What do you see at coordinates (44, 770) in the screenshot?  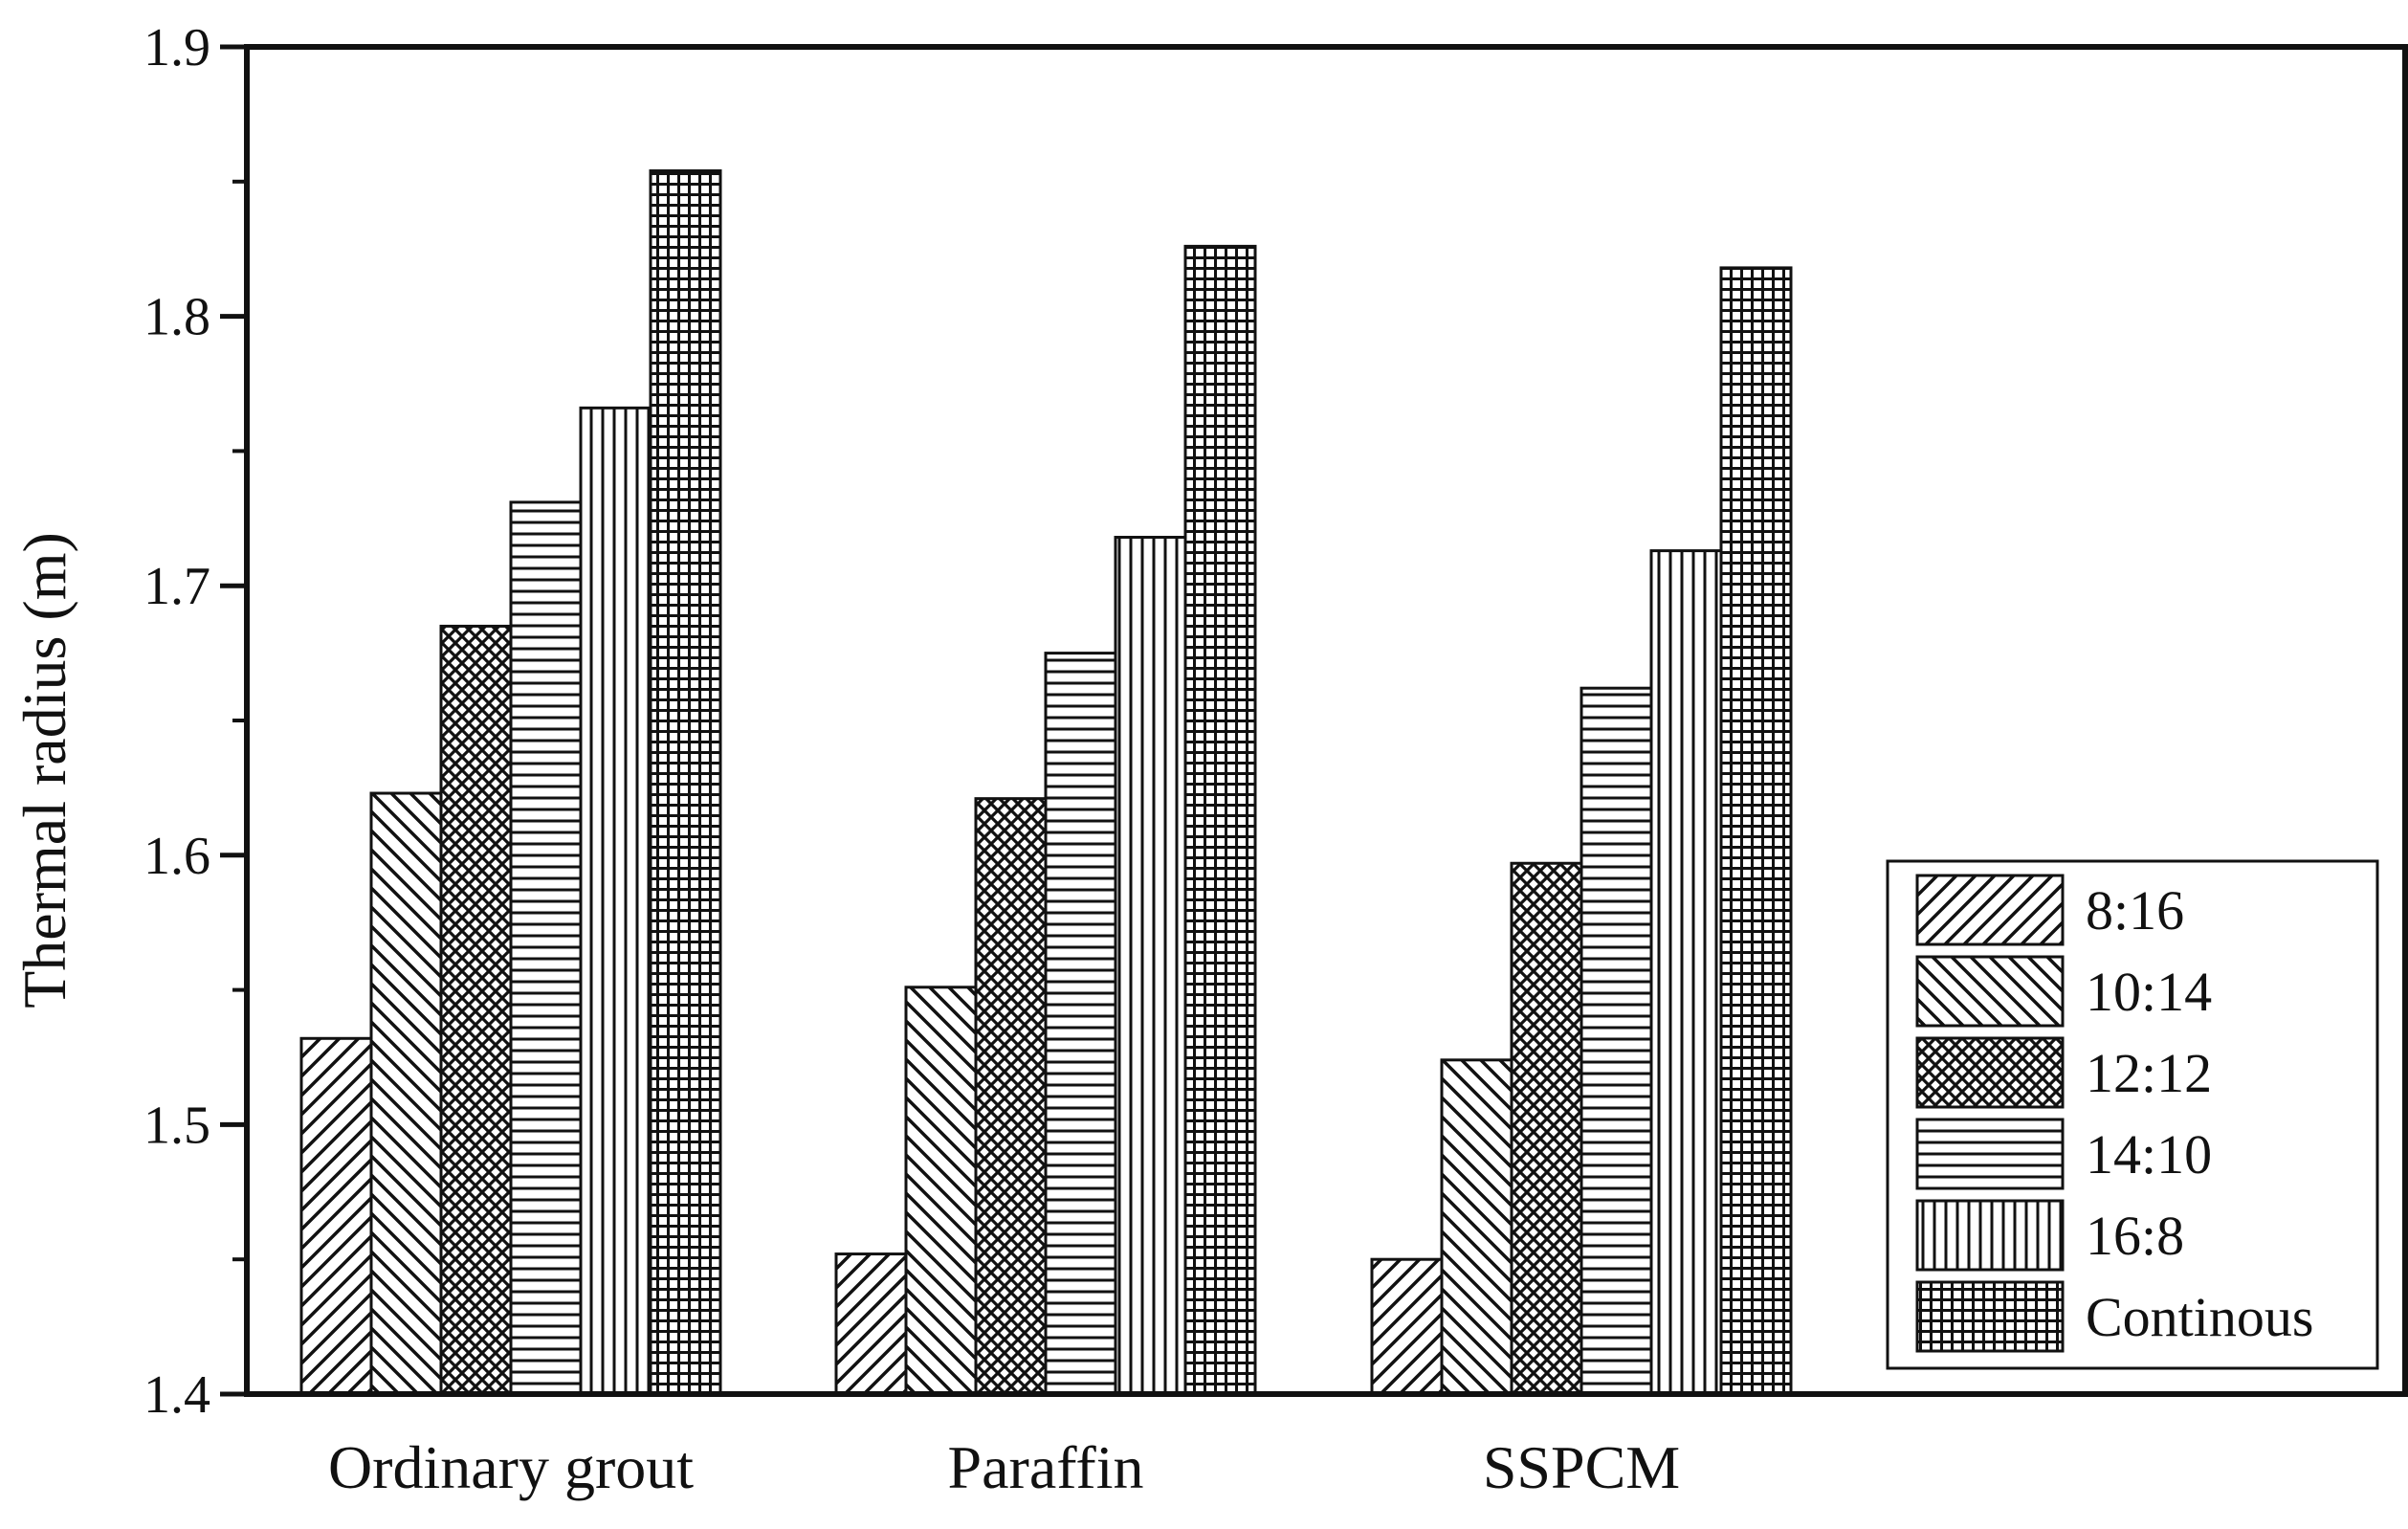 I see `y-axis-label: Thermal radius (m)` at bounding box center [44, 770].